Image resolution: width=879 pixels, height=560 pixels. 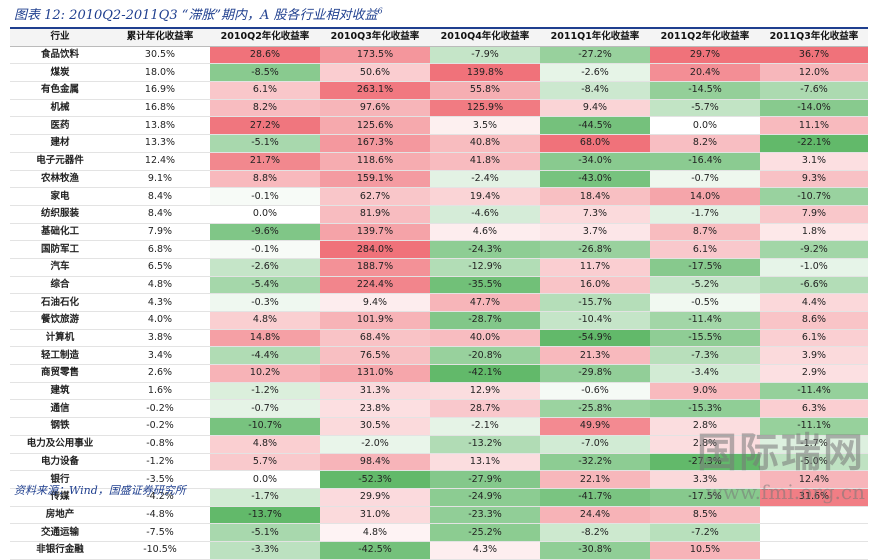 I want to click on table-row: 医药 13.8% 27.2% 125.6% 3.5% -44.5% 0.0% 11.1%, so click(x=439, y=126).